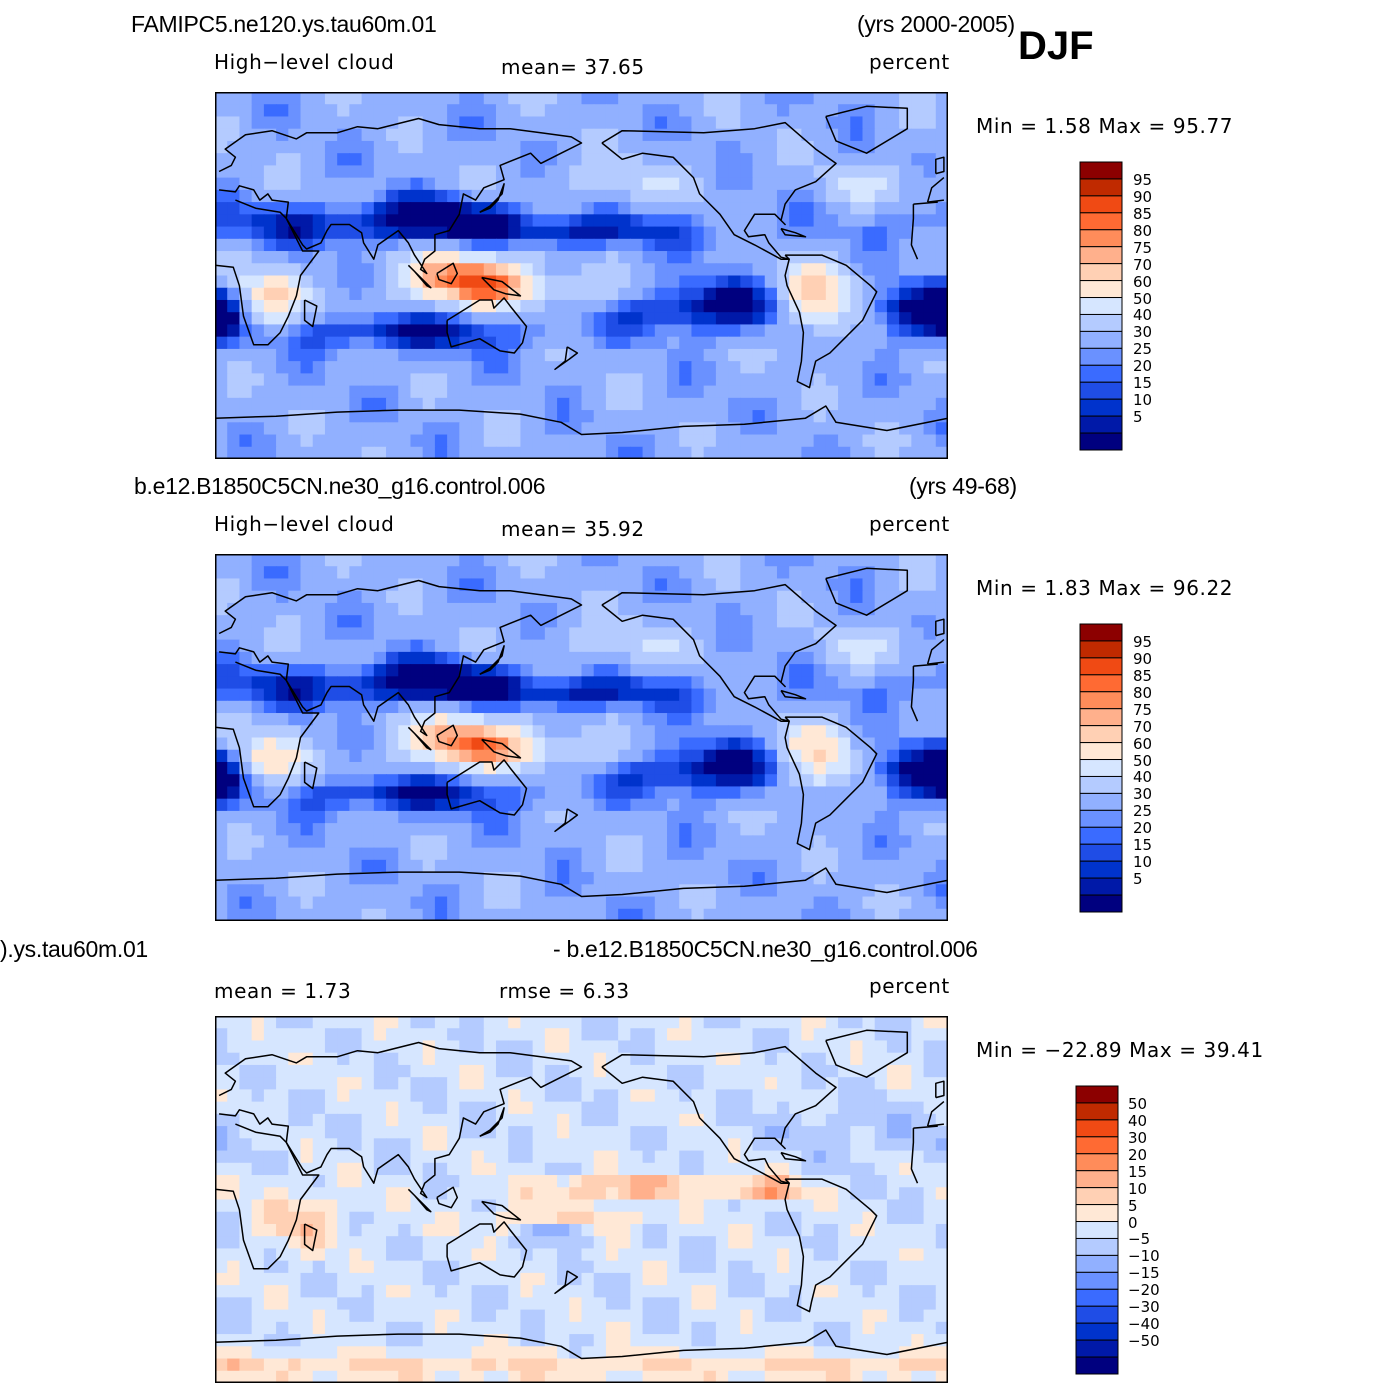 The height and width of the screenshot is (1397, 1397). Describe the element at coordinates (581, 737) in the screenshot. I see `panel-2-map` at that location.